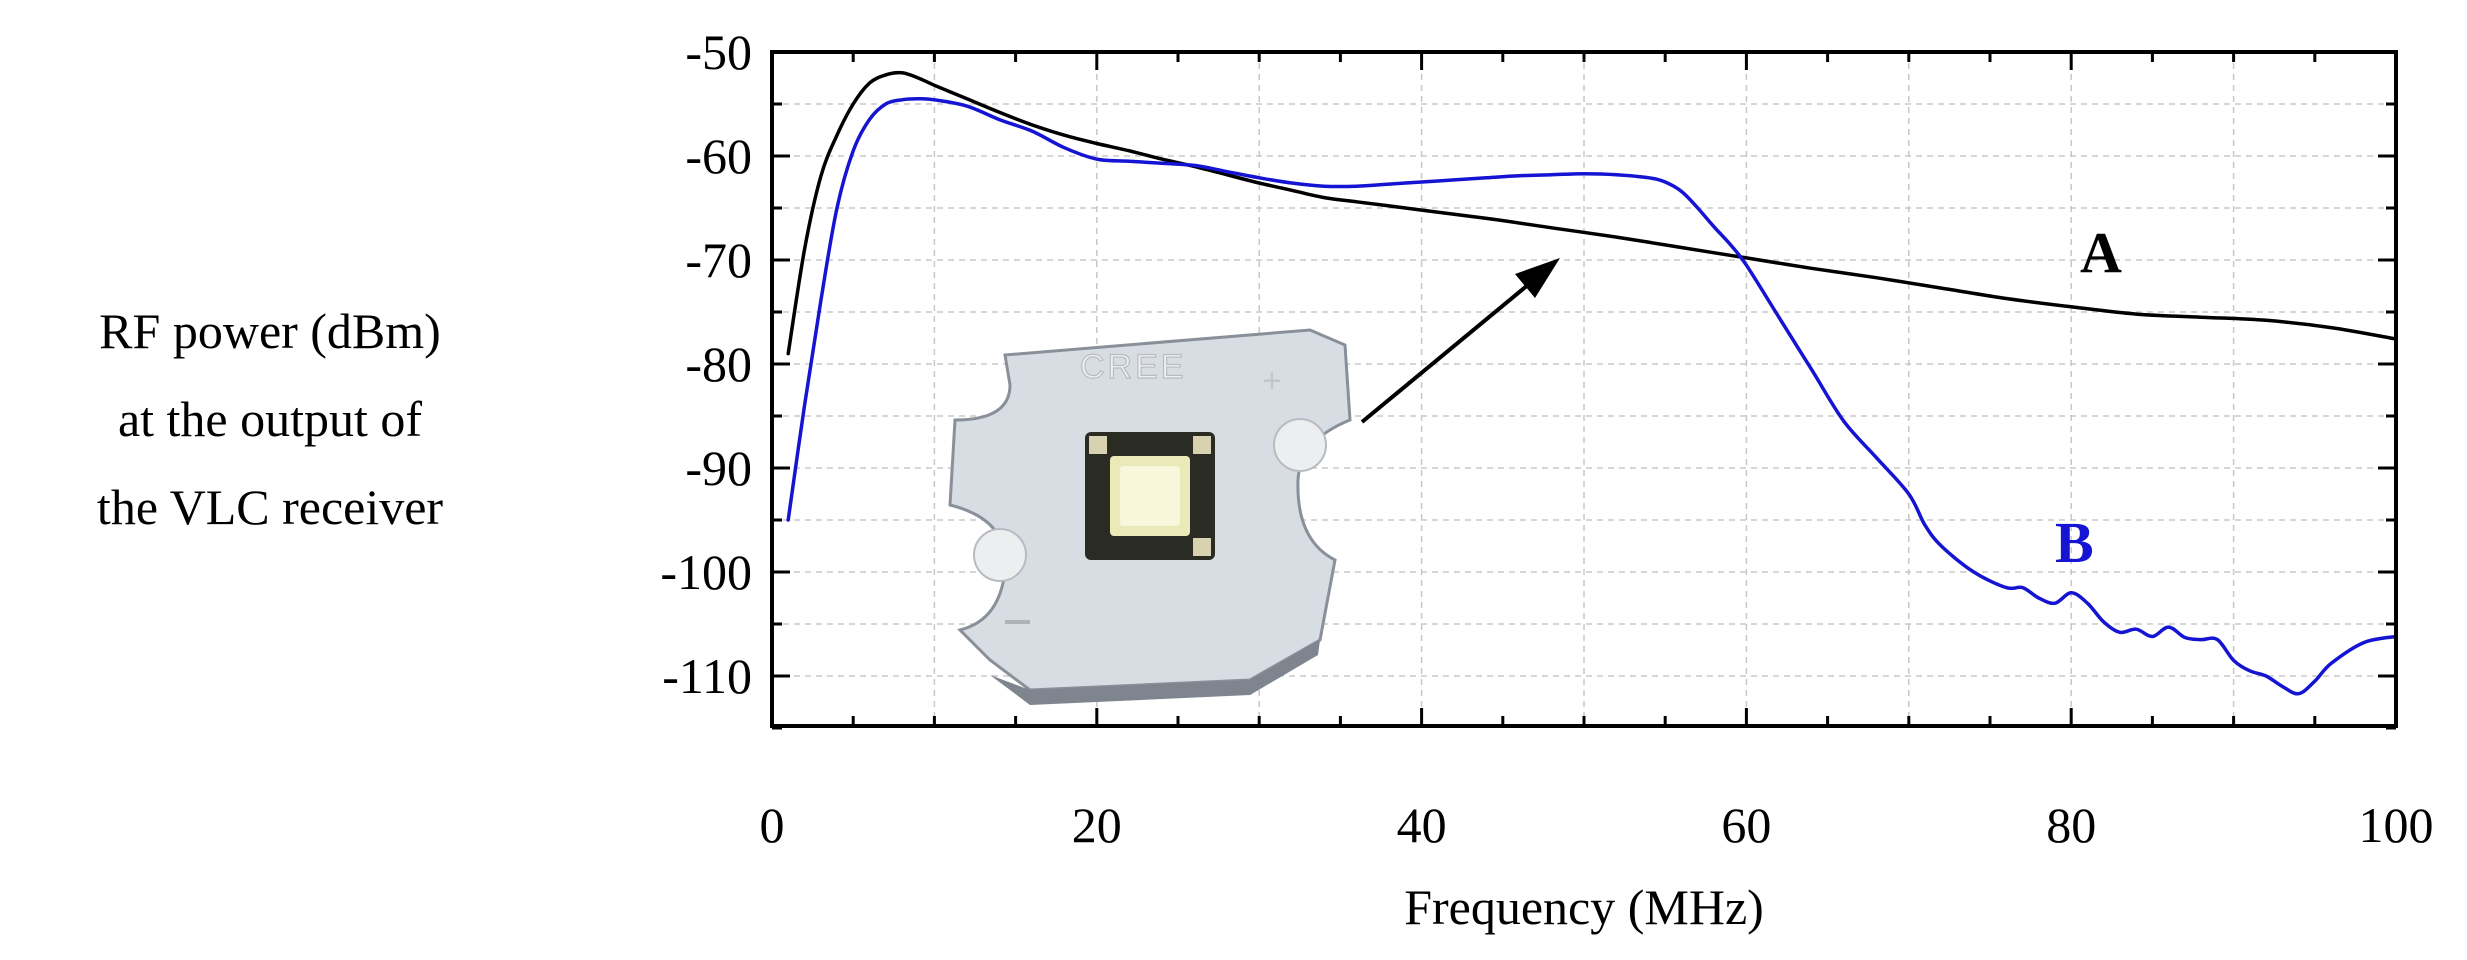 This screenshot has height=960, width=2467. What do you see at coordinates (1422, 825) in the screenshot?
I see `x-tick-label: 40` at bounding box center [1422, 825].